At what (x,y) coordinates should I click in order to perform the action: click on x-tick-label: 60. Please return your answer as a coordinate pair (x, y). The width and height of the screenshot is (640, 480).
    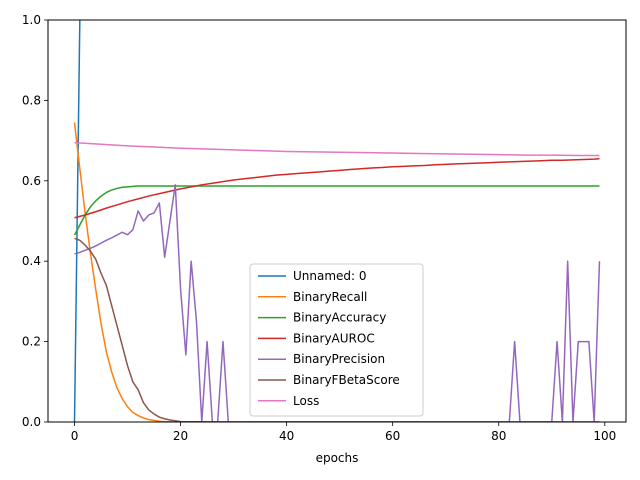
    Looking at the image, I should click on (392, 436).